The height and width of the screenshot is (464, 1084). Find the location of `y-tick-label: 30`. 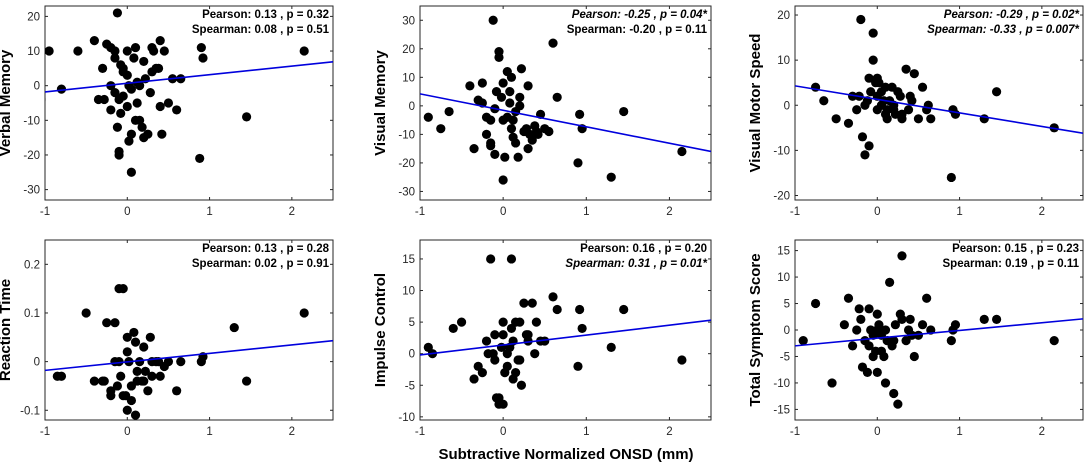

y-tick-label: 30 is located at coordinates (408, 21).